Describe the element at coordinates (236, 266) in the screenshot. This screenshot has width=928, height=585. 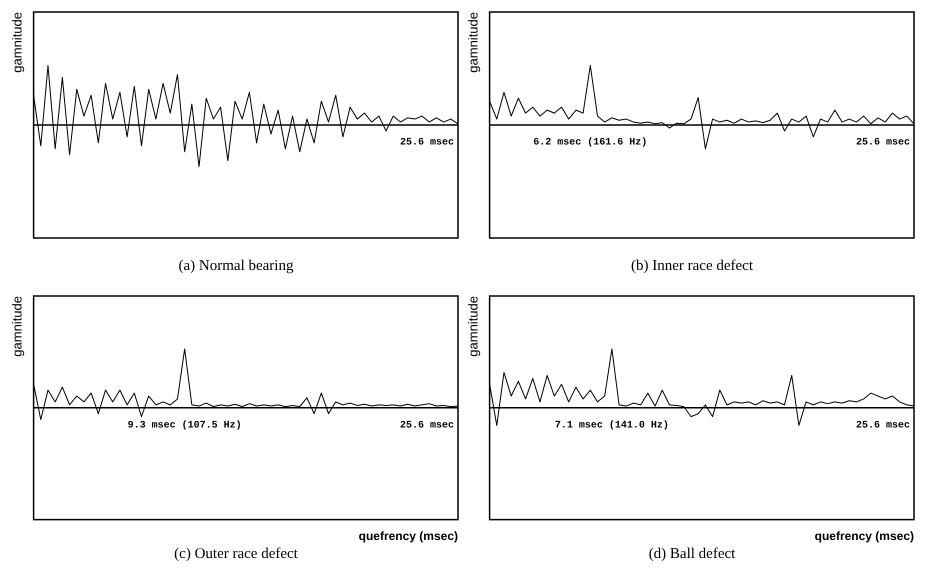
I see `text: (a) Normal bearing` at that location.